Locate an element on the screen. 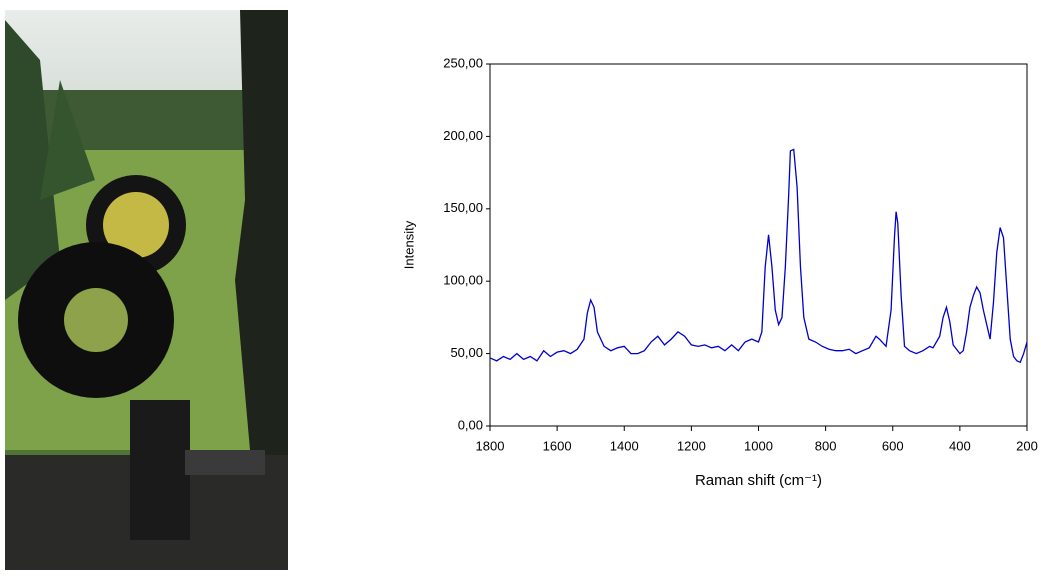 The width and height of the screenshot is (1041, 577). x-tick-label: 400 is located at coordinates (960, 445).